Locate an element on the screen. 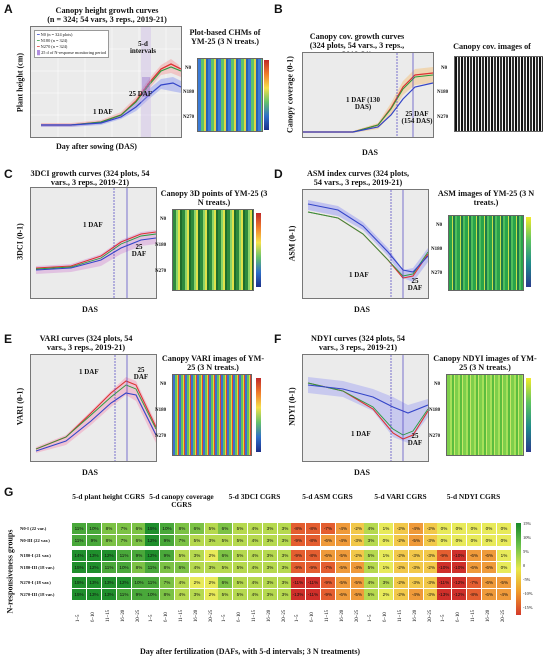  heatmap-x-tick: 6~10 is located at coordinates (93, 617).